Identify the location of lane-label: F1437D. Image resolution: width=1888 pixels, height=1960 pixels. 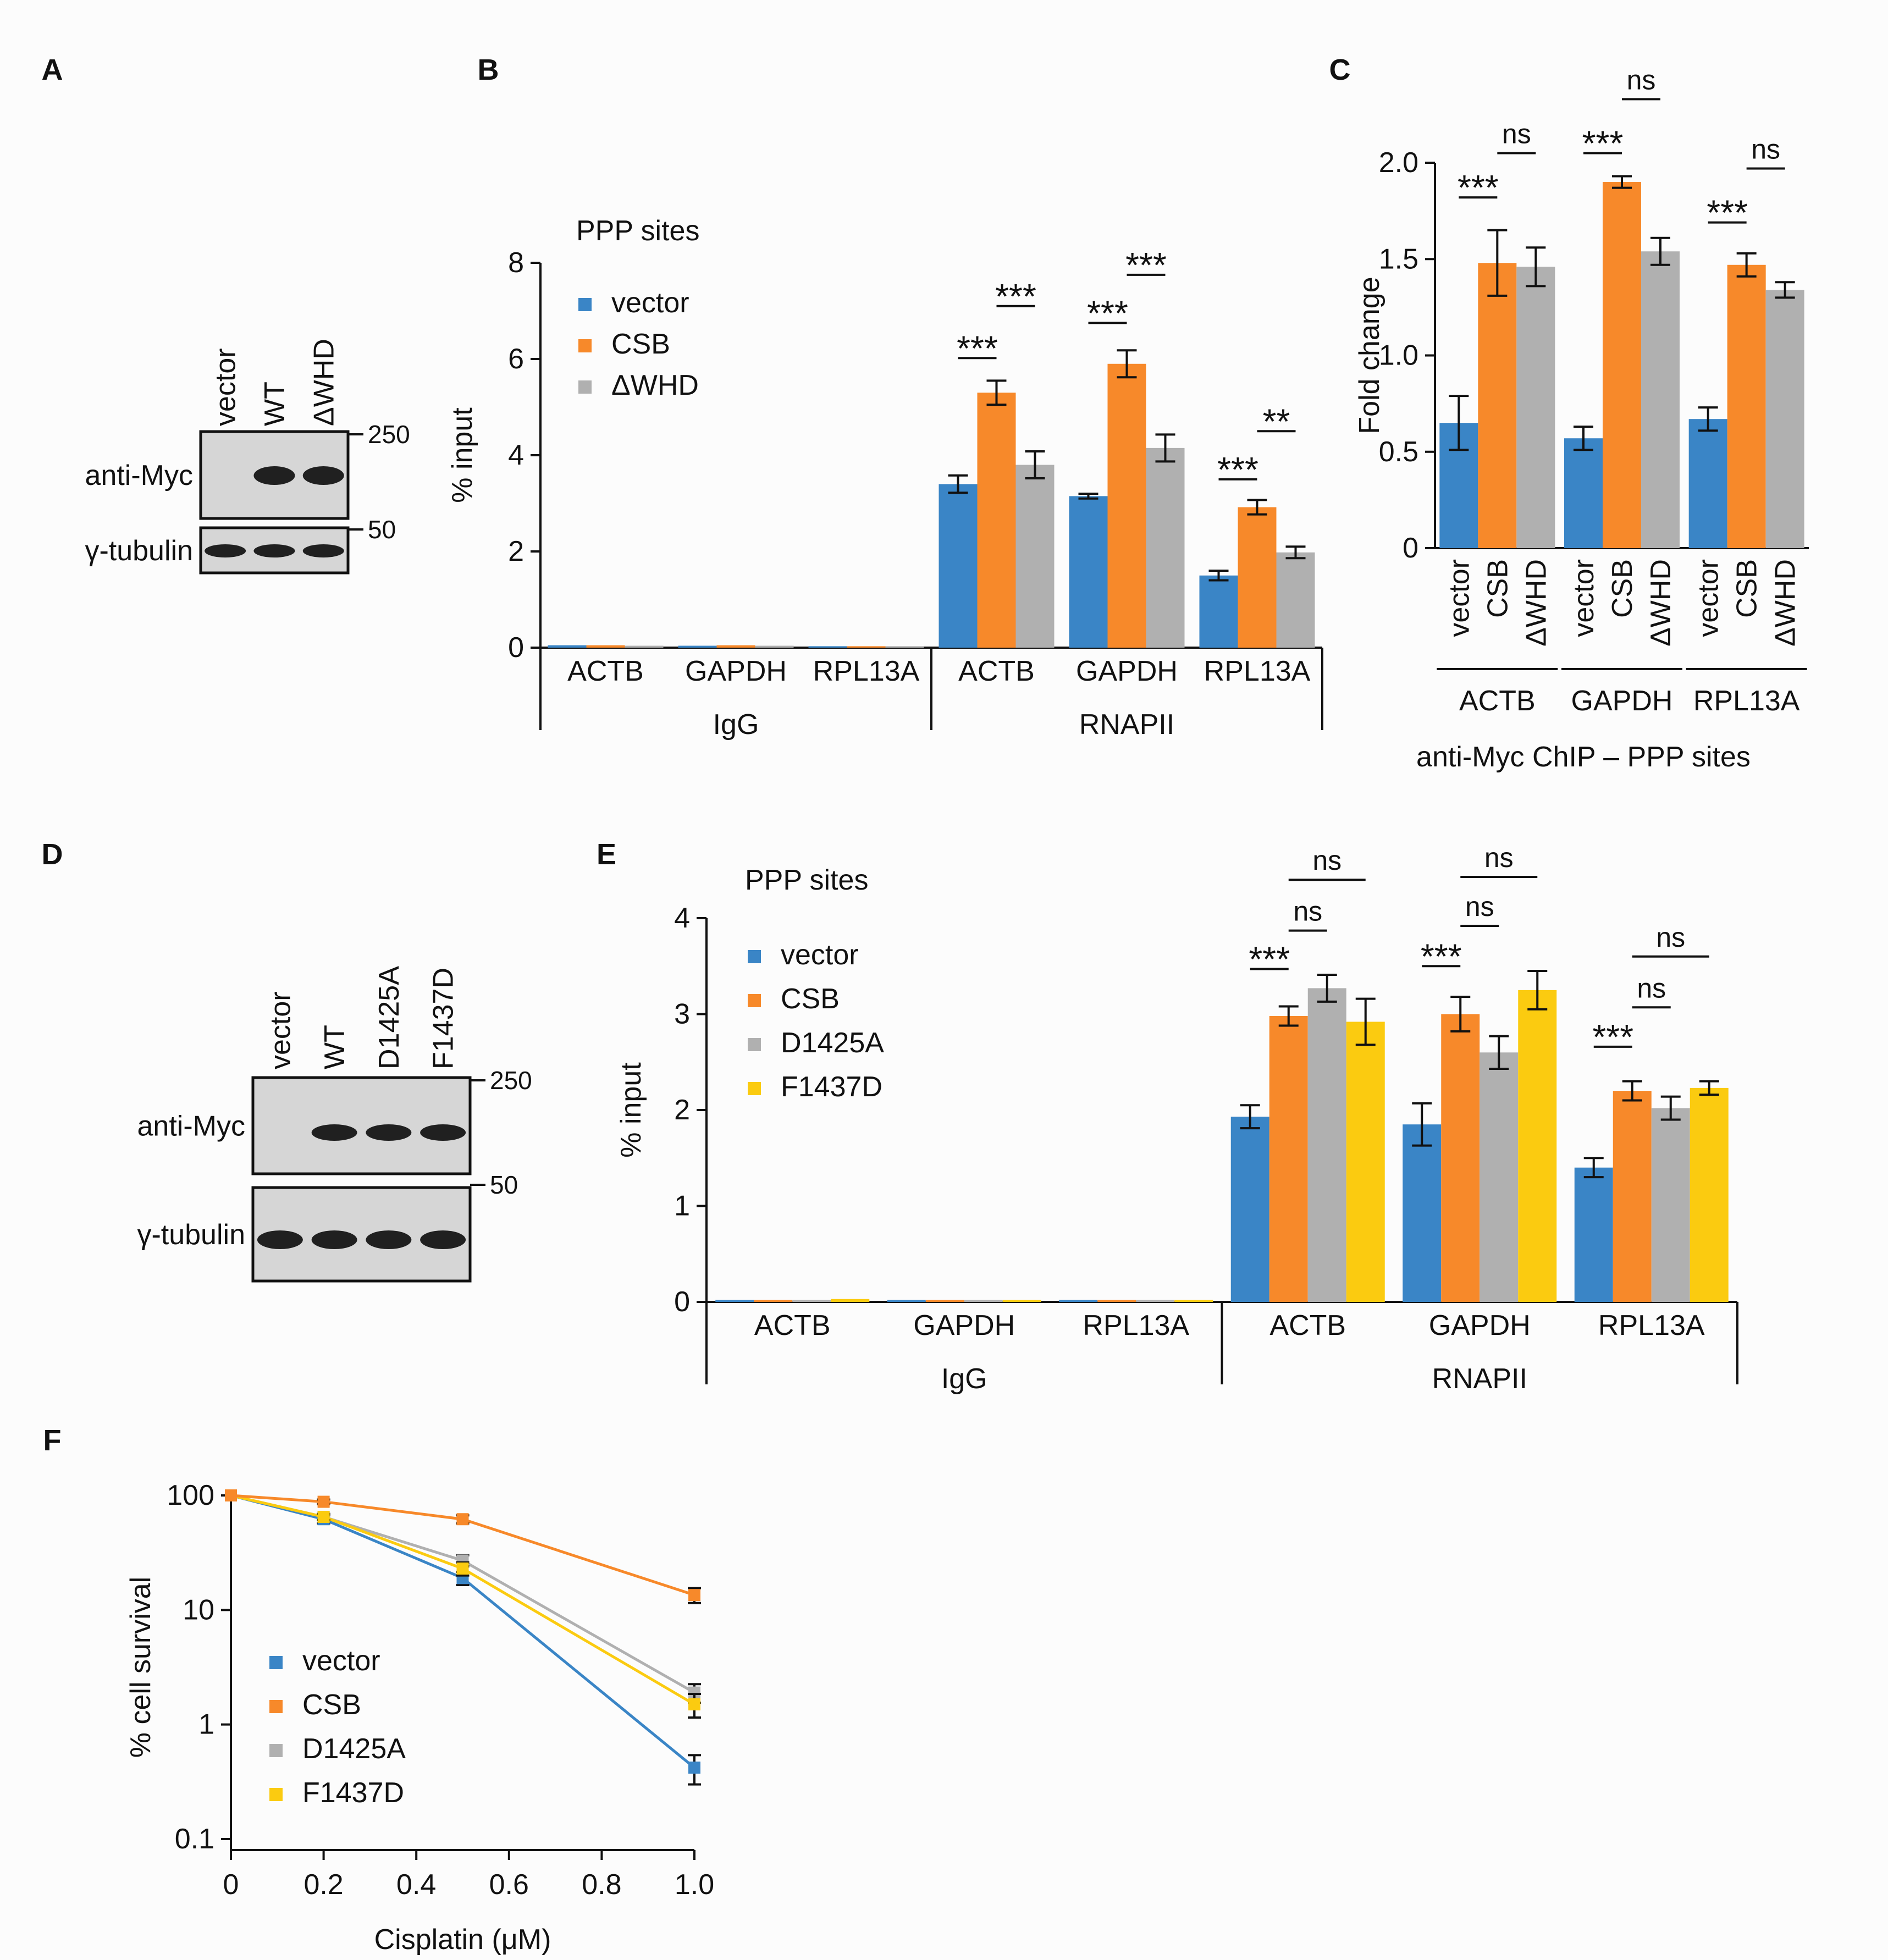
(444, 1018).